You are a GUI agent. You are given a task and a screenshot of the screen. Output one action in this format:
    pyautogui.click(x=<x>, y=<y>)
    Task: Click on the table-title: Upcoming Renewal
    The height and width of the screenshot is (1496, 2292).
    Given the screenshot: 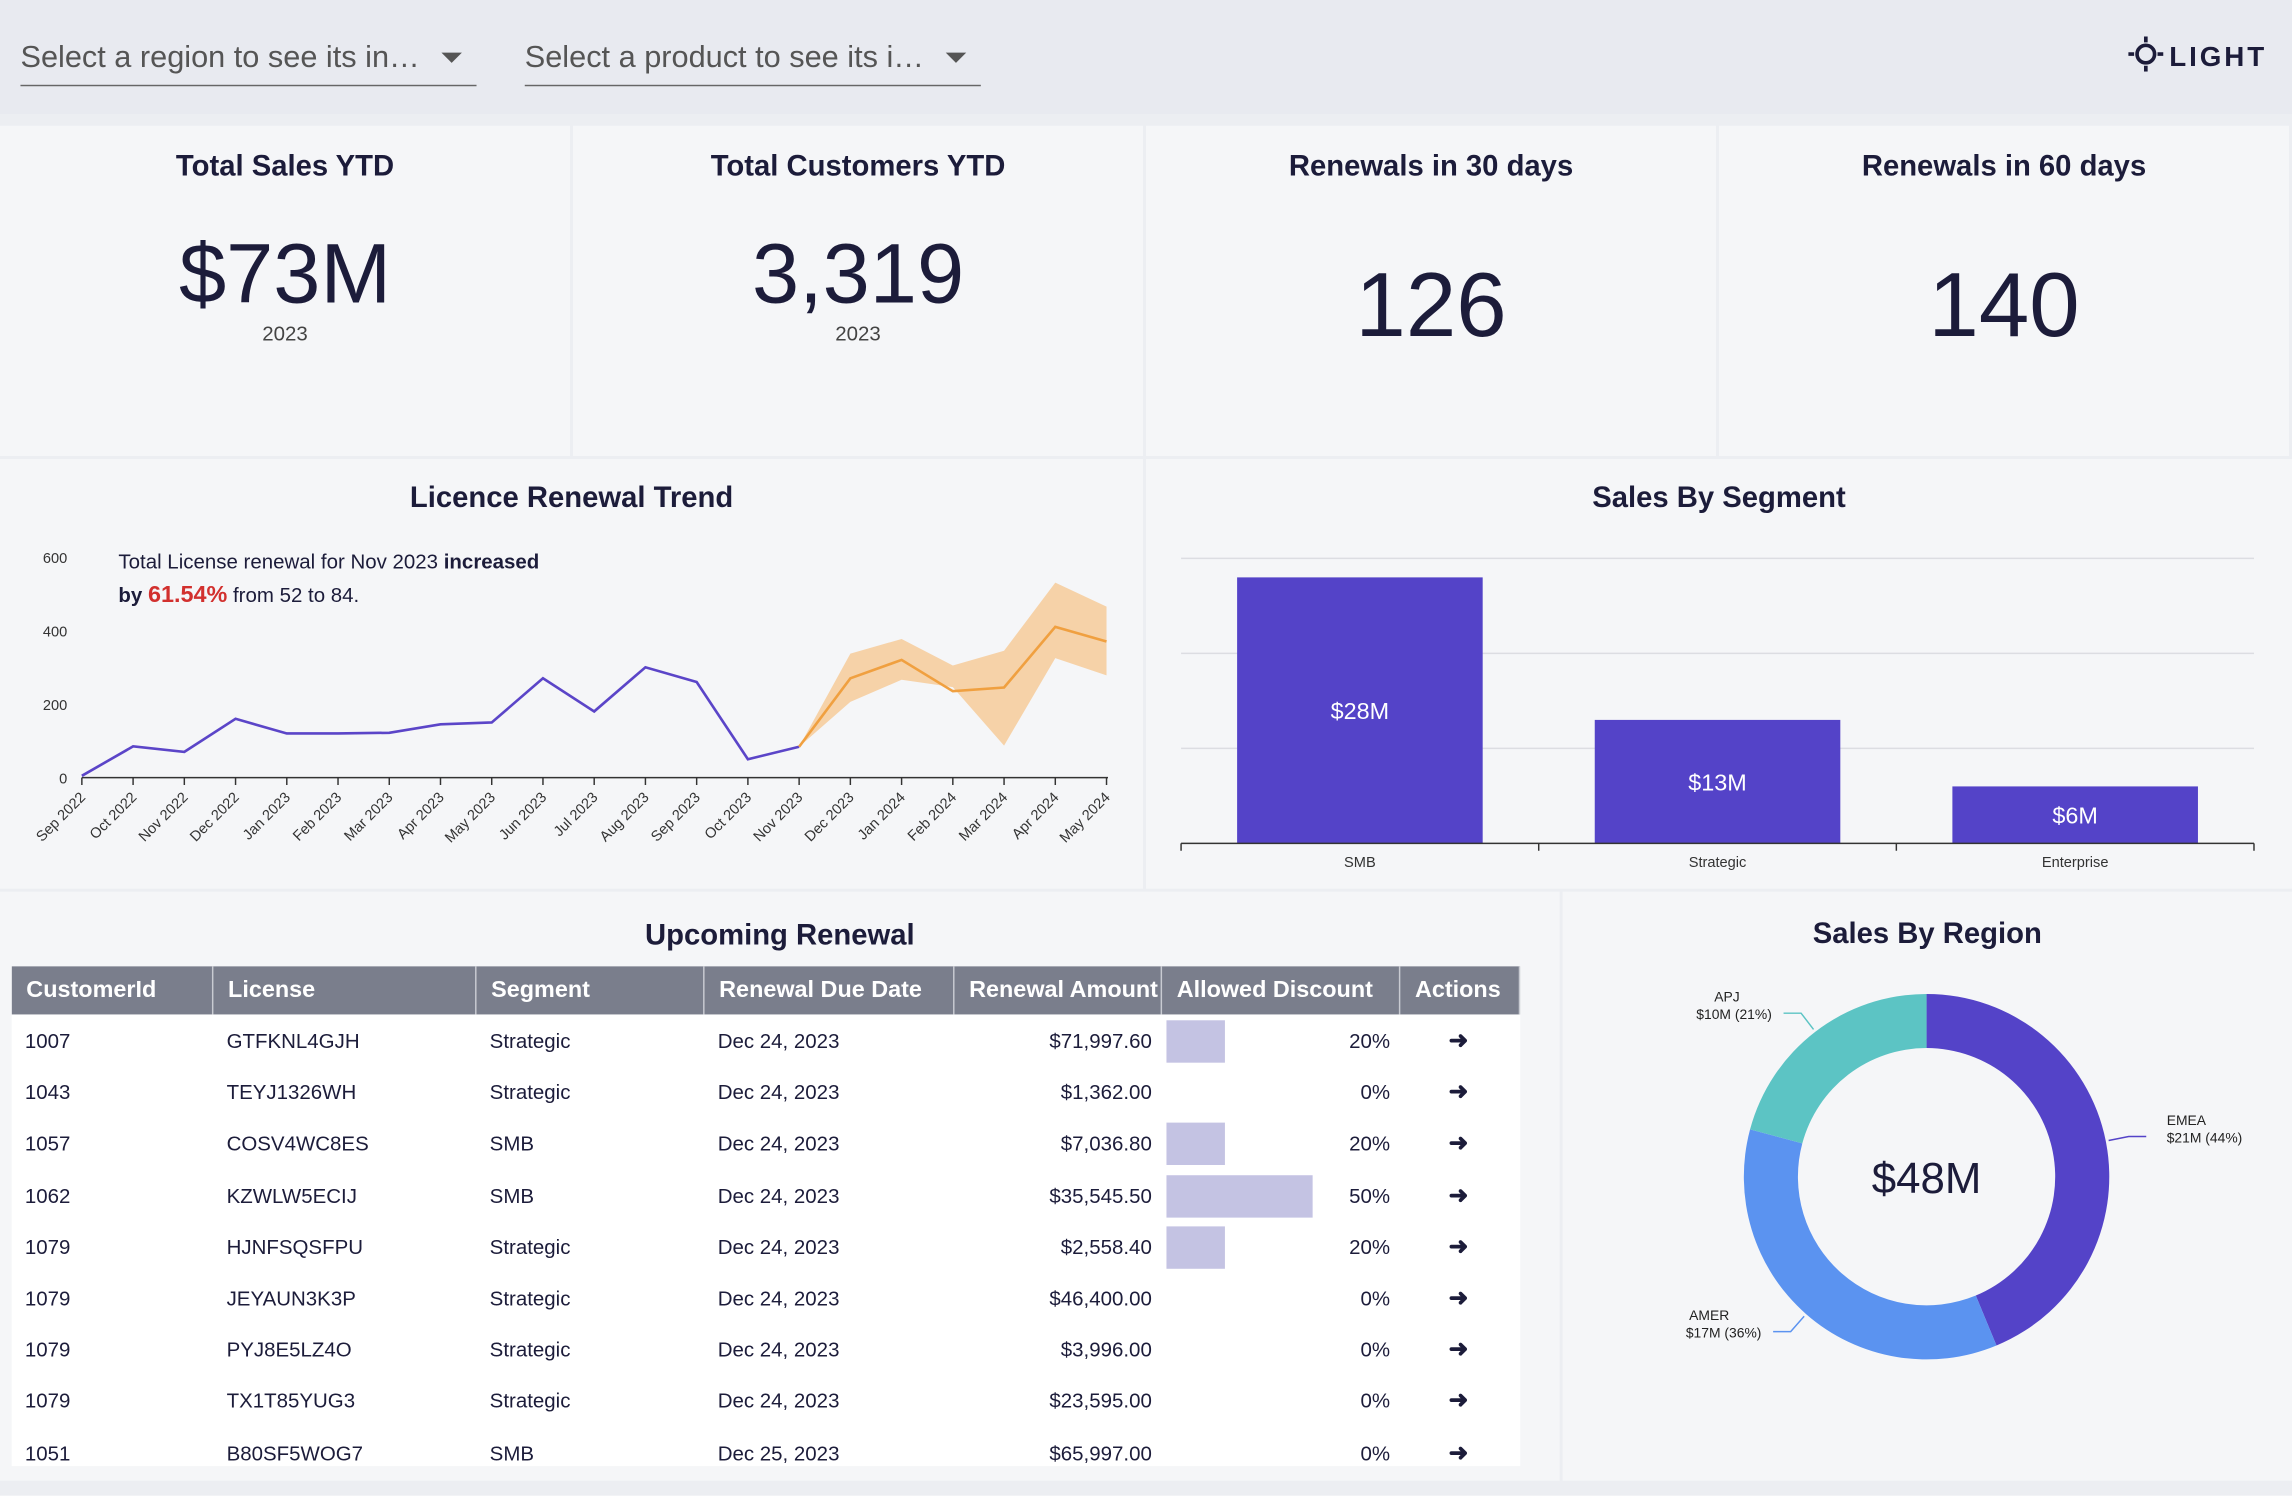 What is the action you would take?
    pyautogui.click(x=780, y=936)
    